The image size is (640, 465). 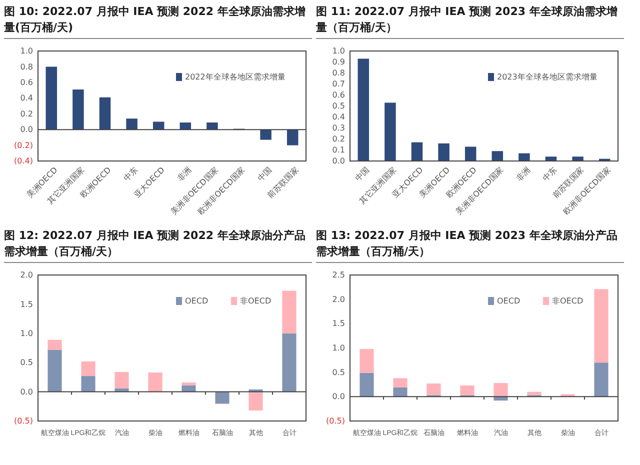 What do you see at coordinates (470, 21) in the screenshot?
I see `chart-title: 图 11: 2022.07 月报中 IEA 预测 2023 年全球原油需求增量（百万桶/天）` at bounding box center [470, 21].